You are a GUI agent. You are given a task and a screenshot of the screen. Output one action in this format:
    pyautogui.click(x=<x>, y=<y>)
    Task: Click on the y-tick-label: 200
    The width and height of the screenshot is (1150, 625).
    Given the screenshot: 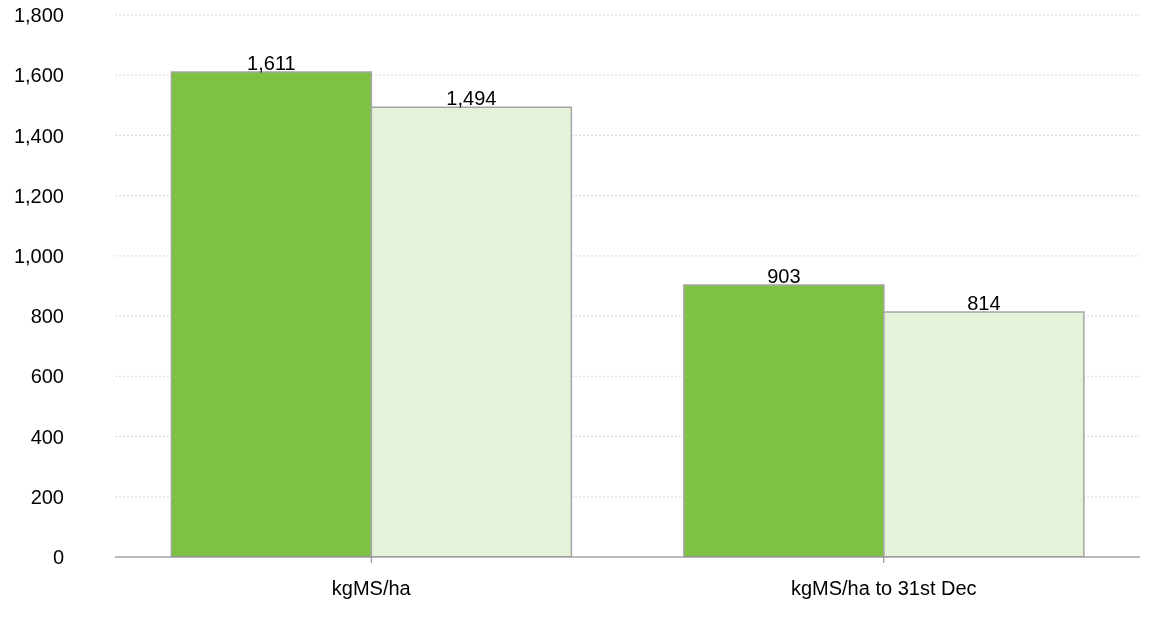 What is the action you would take?
    pyautogui.click(x=47, y=496)
    